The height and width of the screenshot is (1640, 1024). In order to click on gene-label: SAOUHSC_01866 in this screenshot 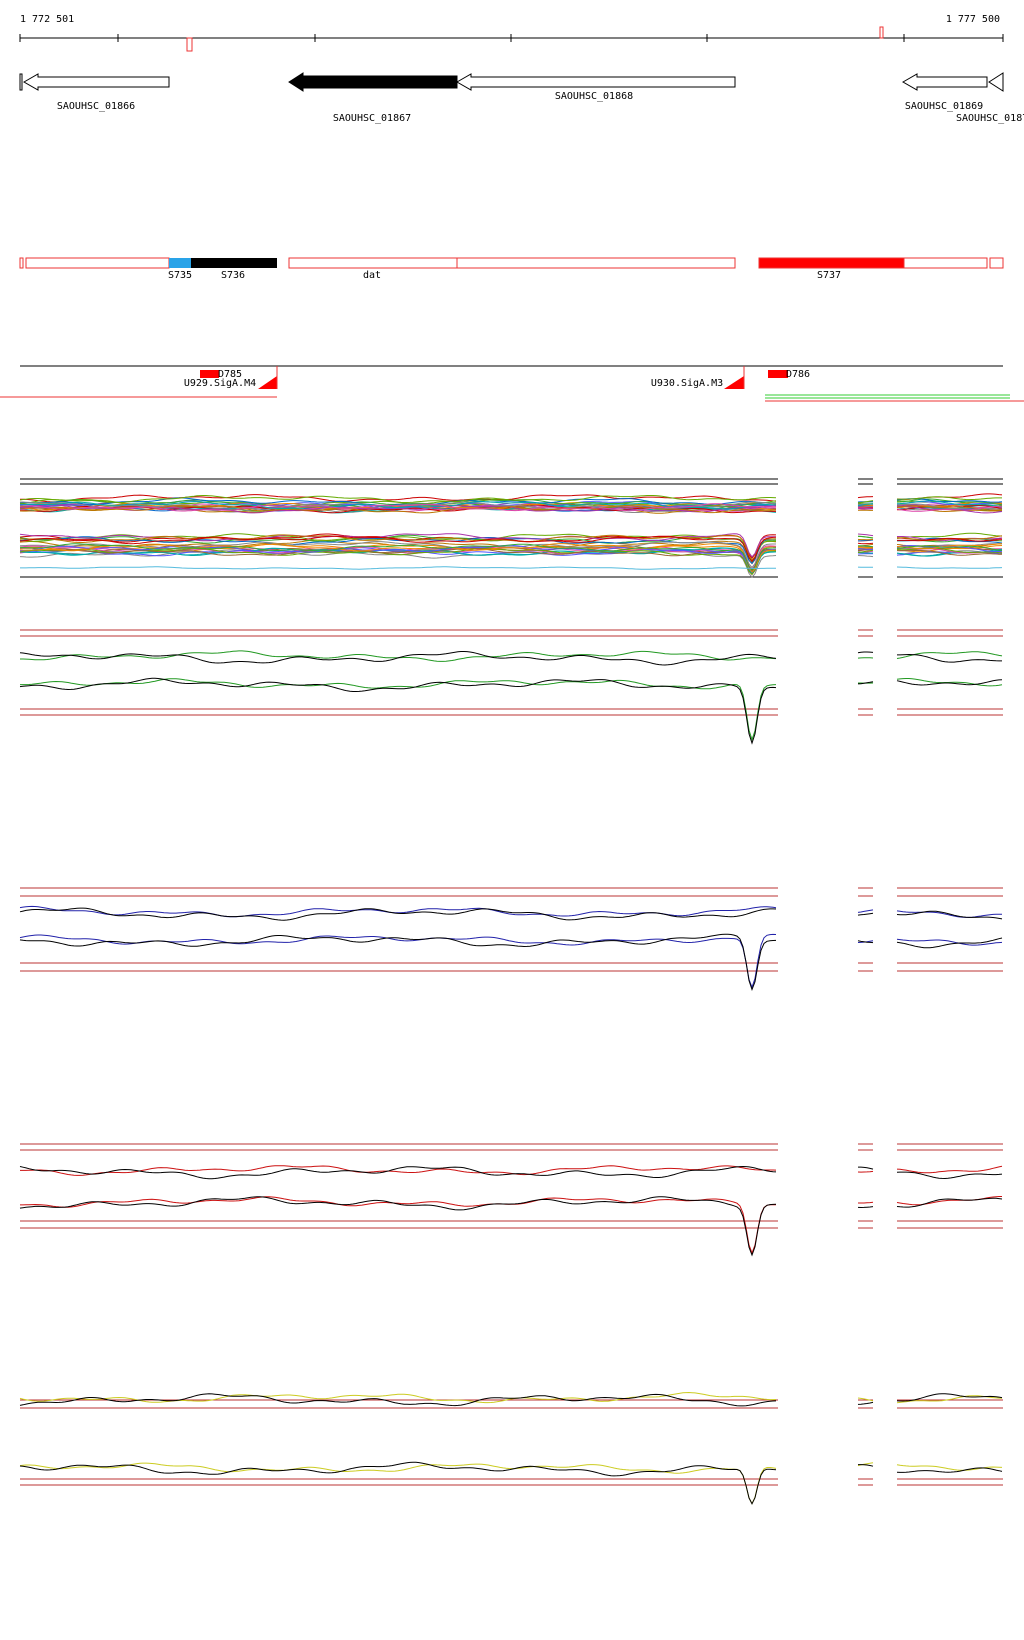, I will do `click(96, 106)`.